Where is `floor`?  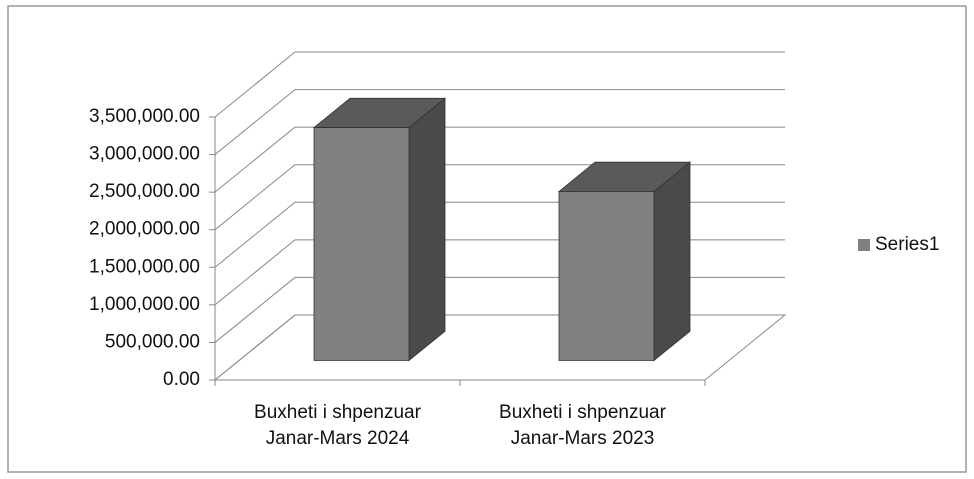 floor is located at coordinates (500, 347).